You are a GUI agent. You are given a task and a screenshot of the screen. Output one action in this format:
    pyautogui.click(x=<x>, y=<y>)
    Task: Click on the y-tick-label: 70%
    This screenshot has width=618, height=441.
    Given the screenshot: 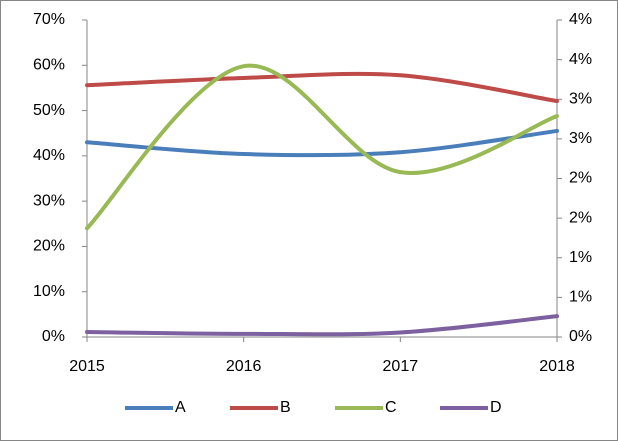 What is the action you would take?
    pyautogui.click(x=49, y=19)
    